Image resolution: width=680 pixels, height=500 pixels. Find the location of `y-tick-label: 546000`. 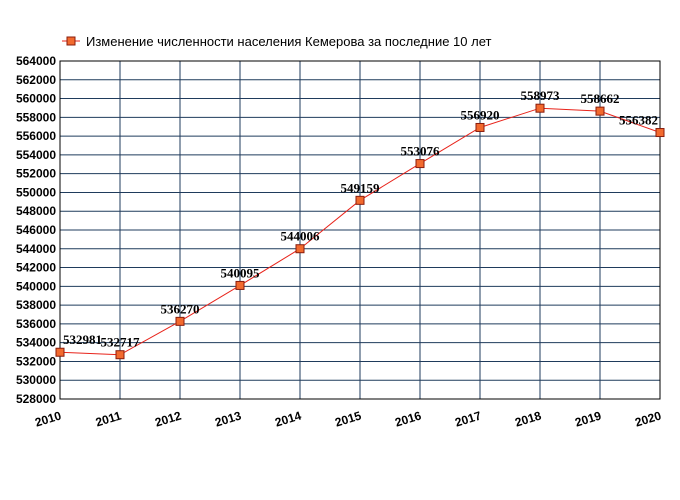

y-tick-label: 546000 is located at coordinates (36, 230).